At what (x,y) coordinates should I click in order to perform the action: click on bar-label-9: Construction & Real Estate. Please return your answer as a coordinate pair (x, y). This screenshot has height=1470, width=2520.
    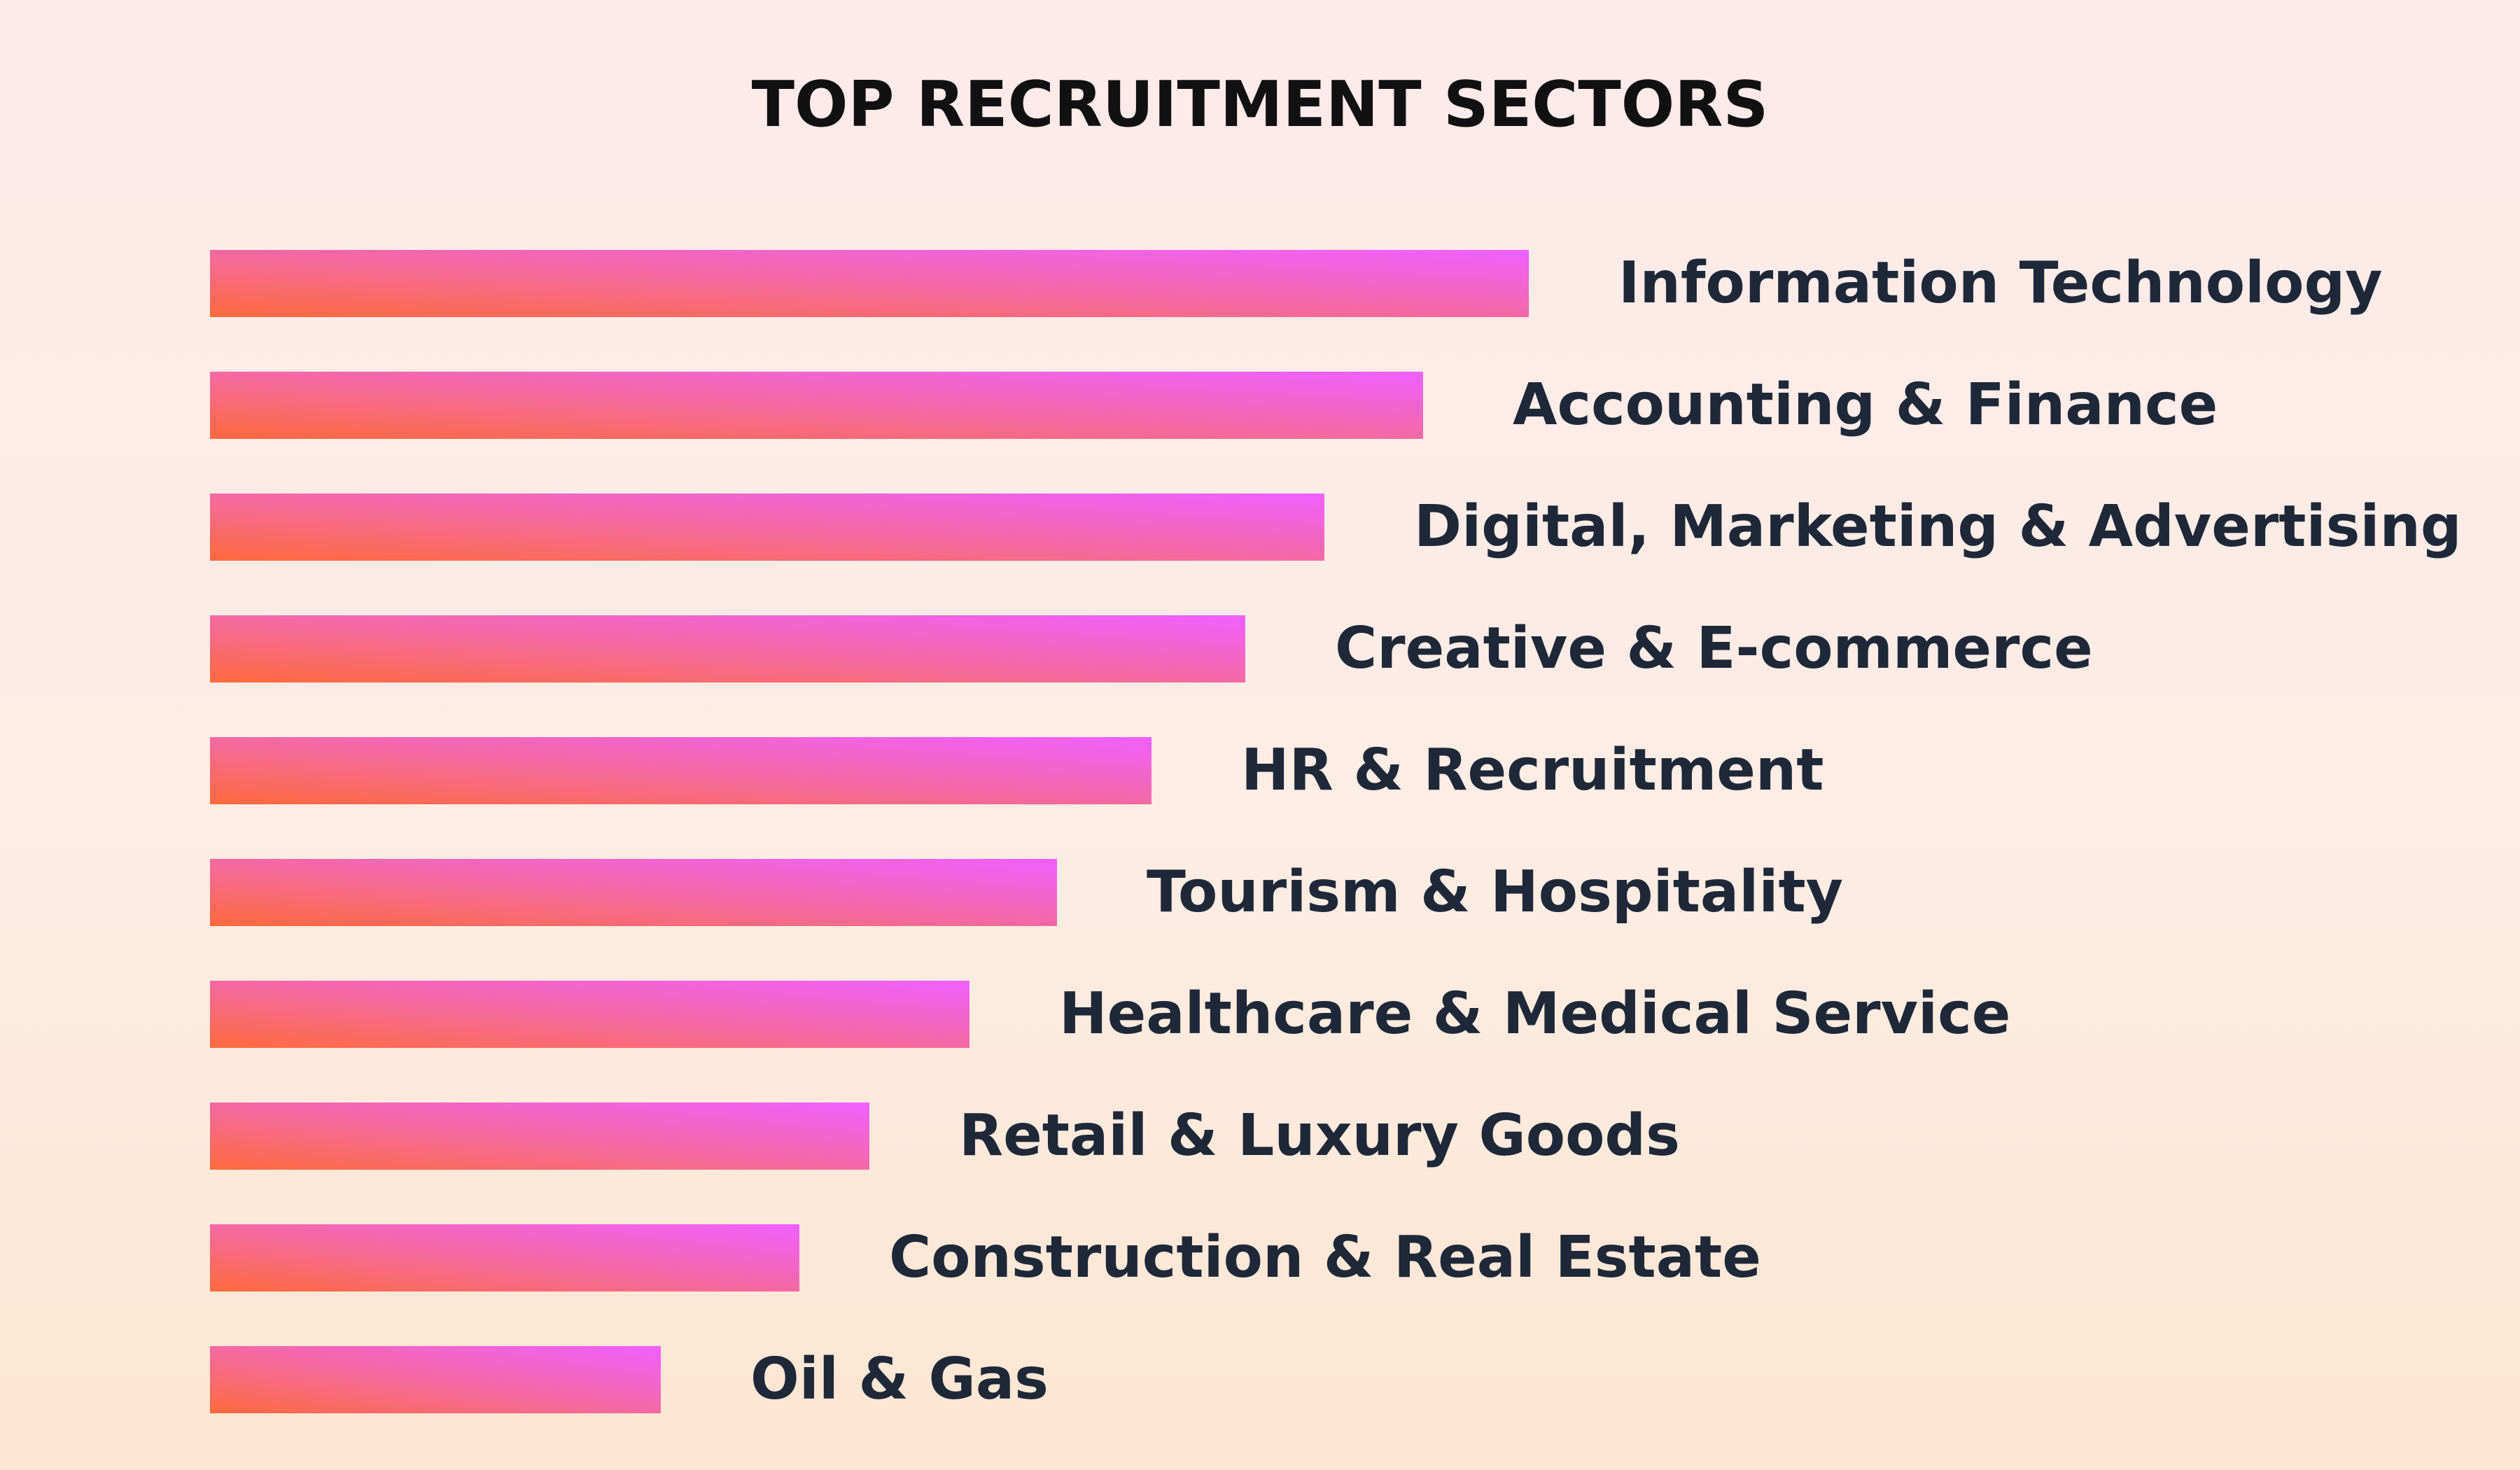
    Looking at the image, I should click on (1325, 1257).